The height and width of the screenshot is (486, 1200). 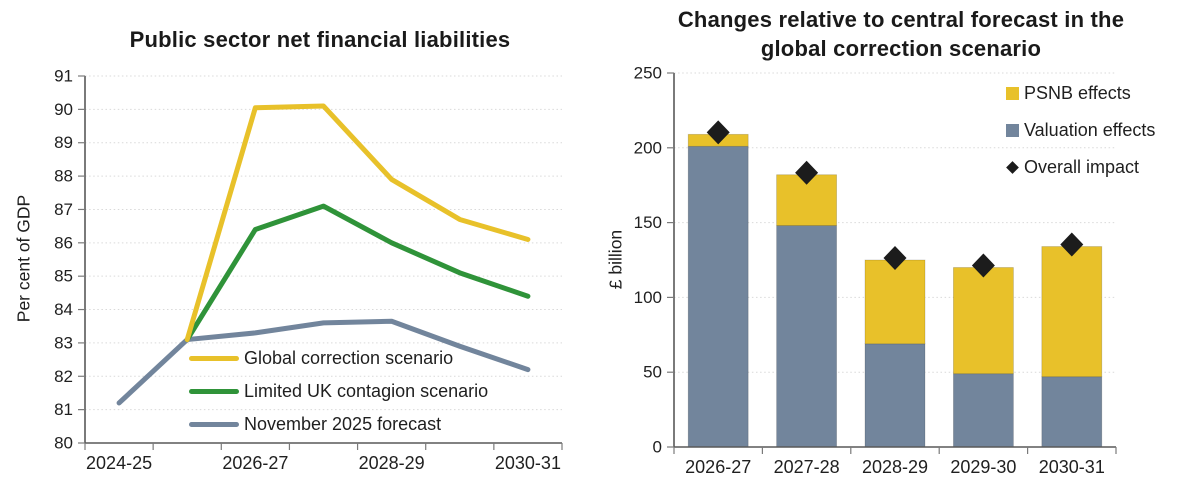 What do you see at coordinates (366, 391) in the screenshot?
I see `legend-label: Limited UK contagion scenario` at bounding box center [366, 391].